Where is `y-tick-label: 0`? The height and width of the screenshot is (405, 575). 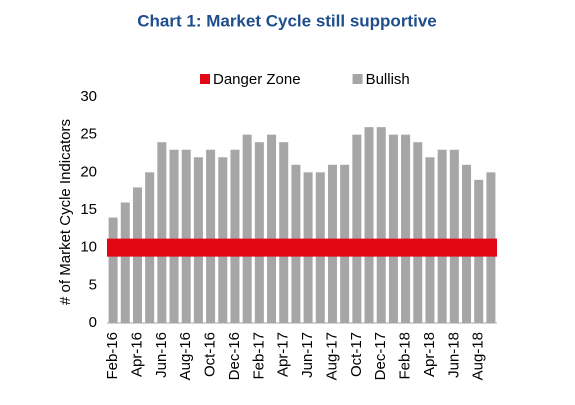
y-tick-label: 0 is located at coordinates (93, 322).